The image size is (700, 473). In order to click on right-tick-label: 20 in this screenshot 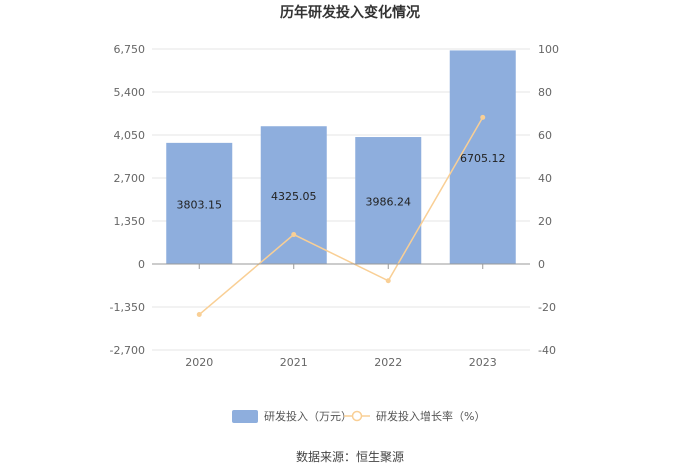, I will do `click(545, 221)`.